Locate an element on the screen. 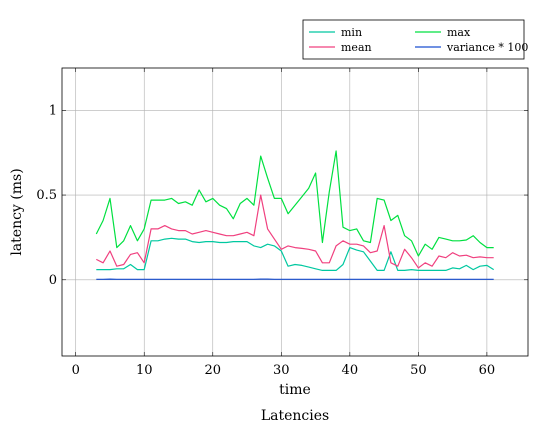 This screenshot has height=435, width=539. chart-caption: Latencies is located at coordinates (295, 416).